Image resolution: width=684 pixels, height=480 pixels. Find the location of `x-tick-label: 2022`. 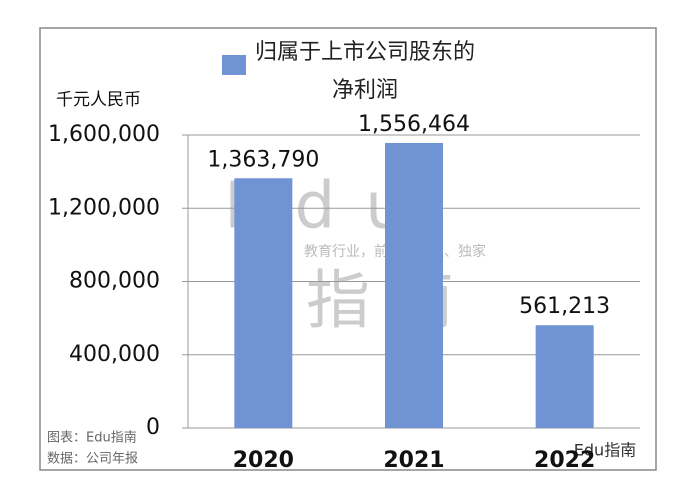

x-tick-label: 2022 is located at coordinates (564, 460).